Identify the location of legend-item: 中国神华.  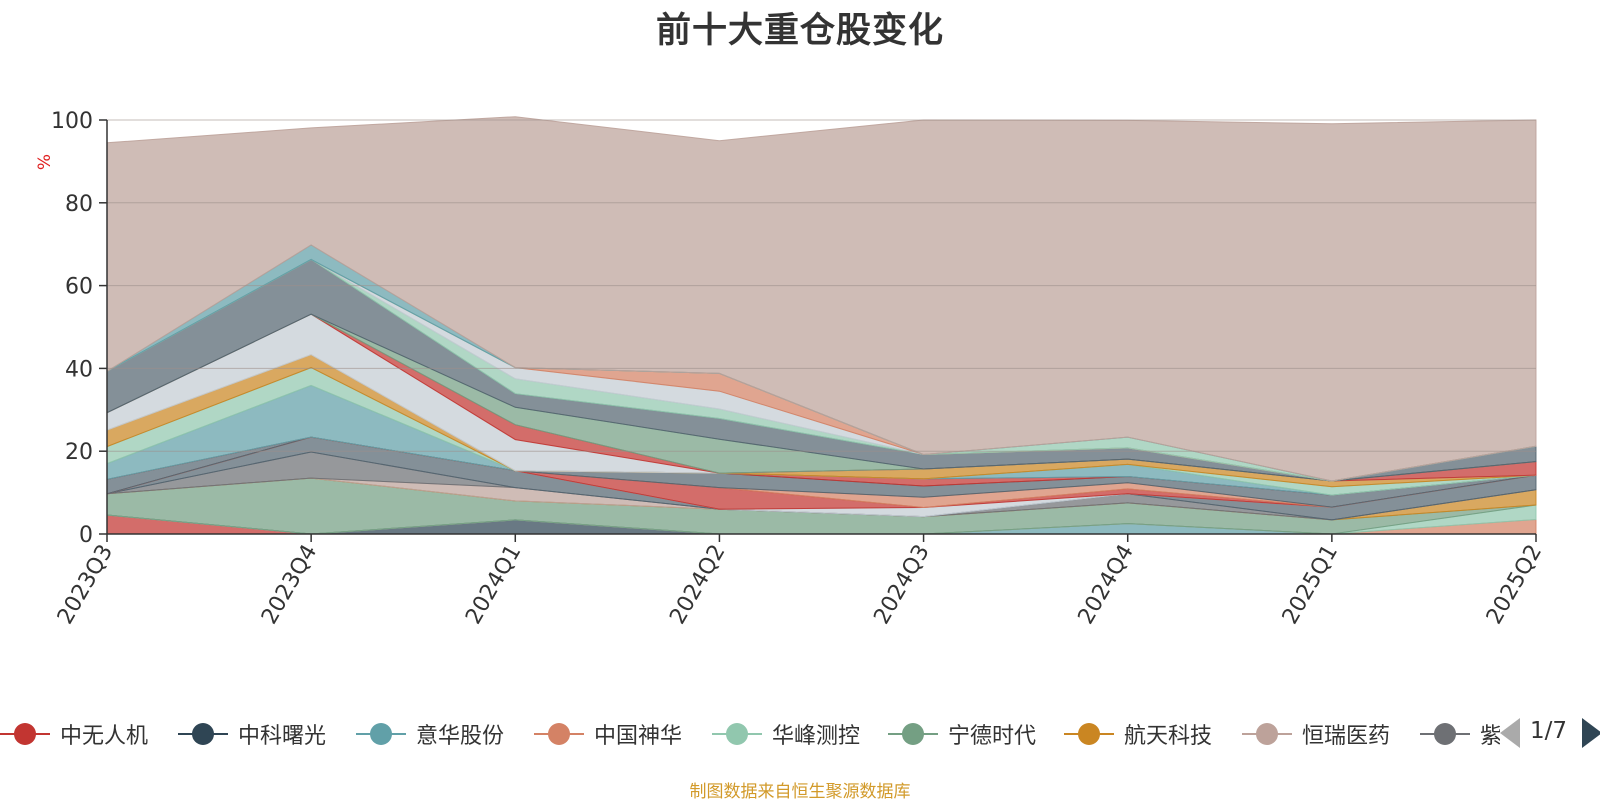
(608, 734).